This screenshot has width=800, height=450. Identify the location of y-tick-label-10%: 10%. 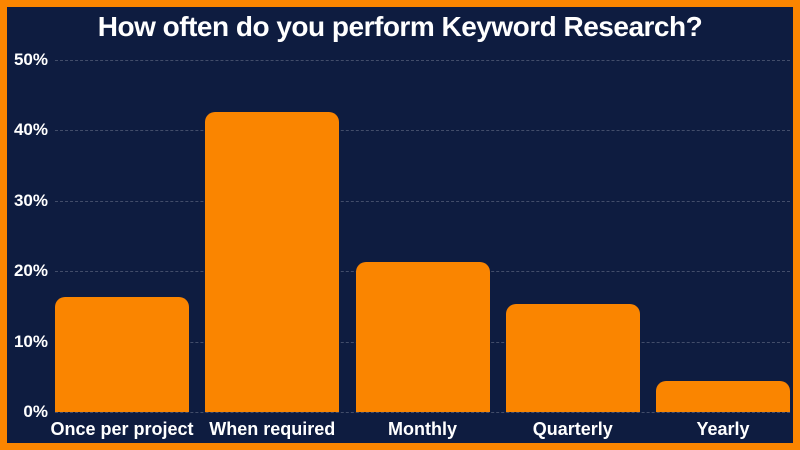
(30, 341).